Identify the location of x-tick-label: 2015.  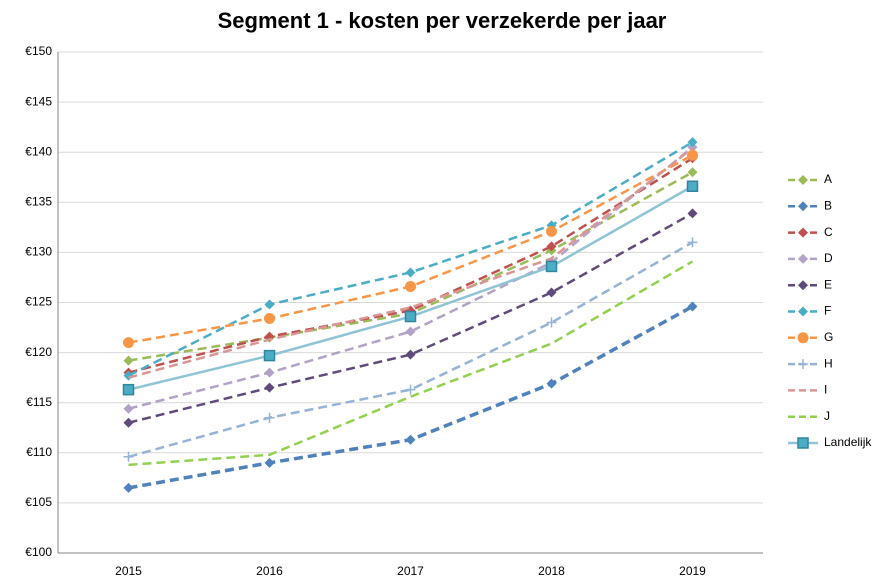
(128, 571).